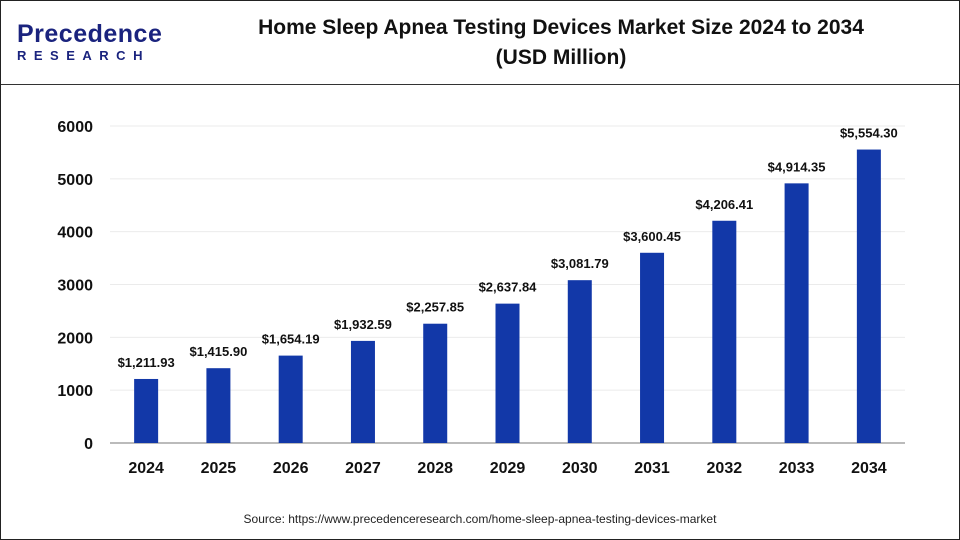 This screenshot has height=540, width=960. Describe the element at coordinates (75, 180) in the screenshot. I see `y-tick-label: 5000` at that location.